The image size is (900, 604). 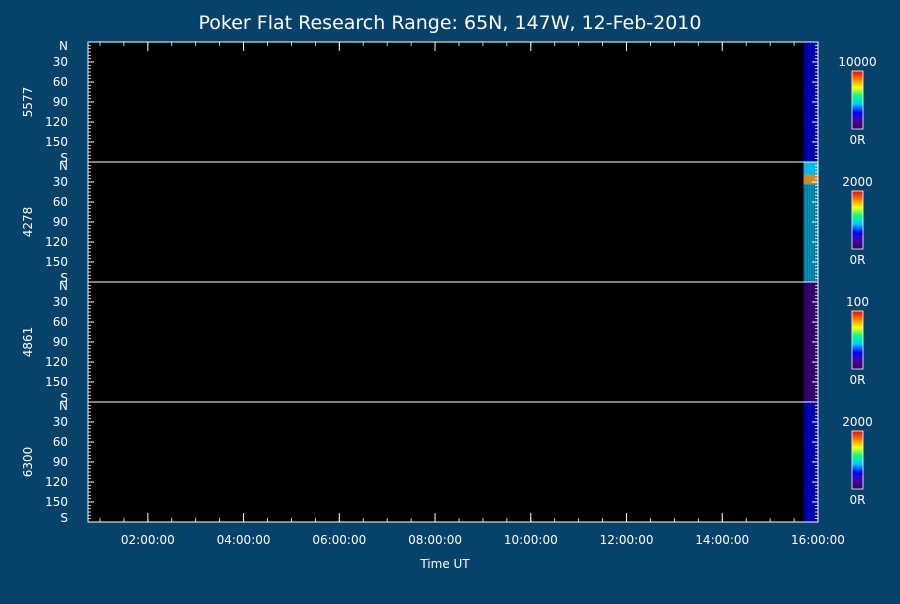 I want to click on panel-wavelength-label: 6300, so click(x=28, y=462).